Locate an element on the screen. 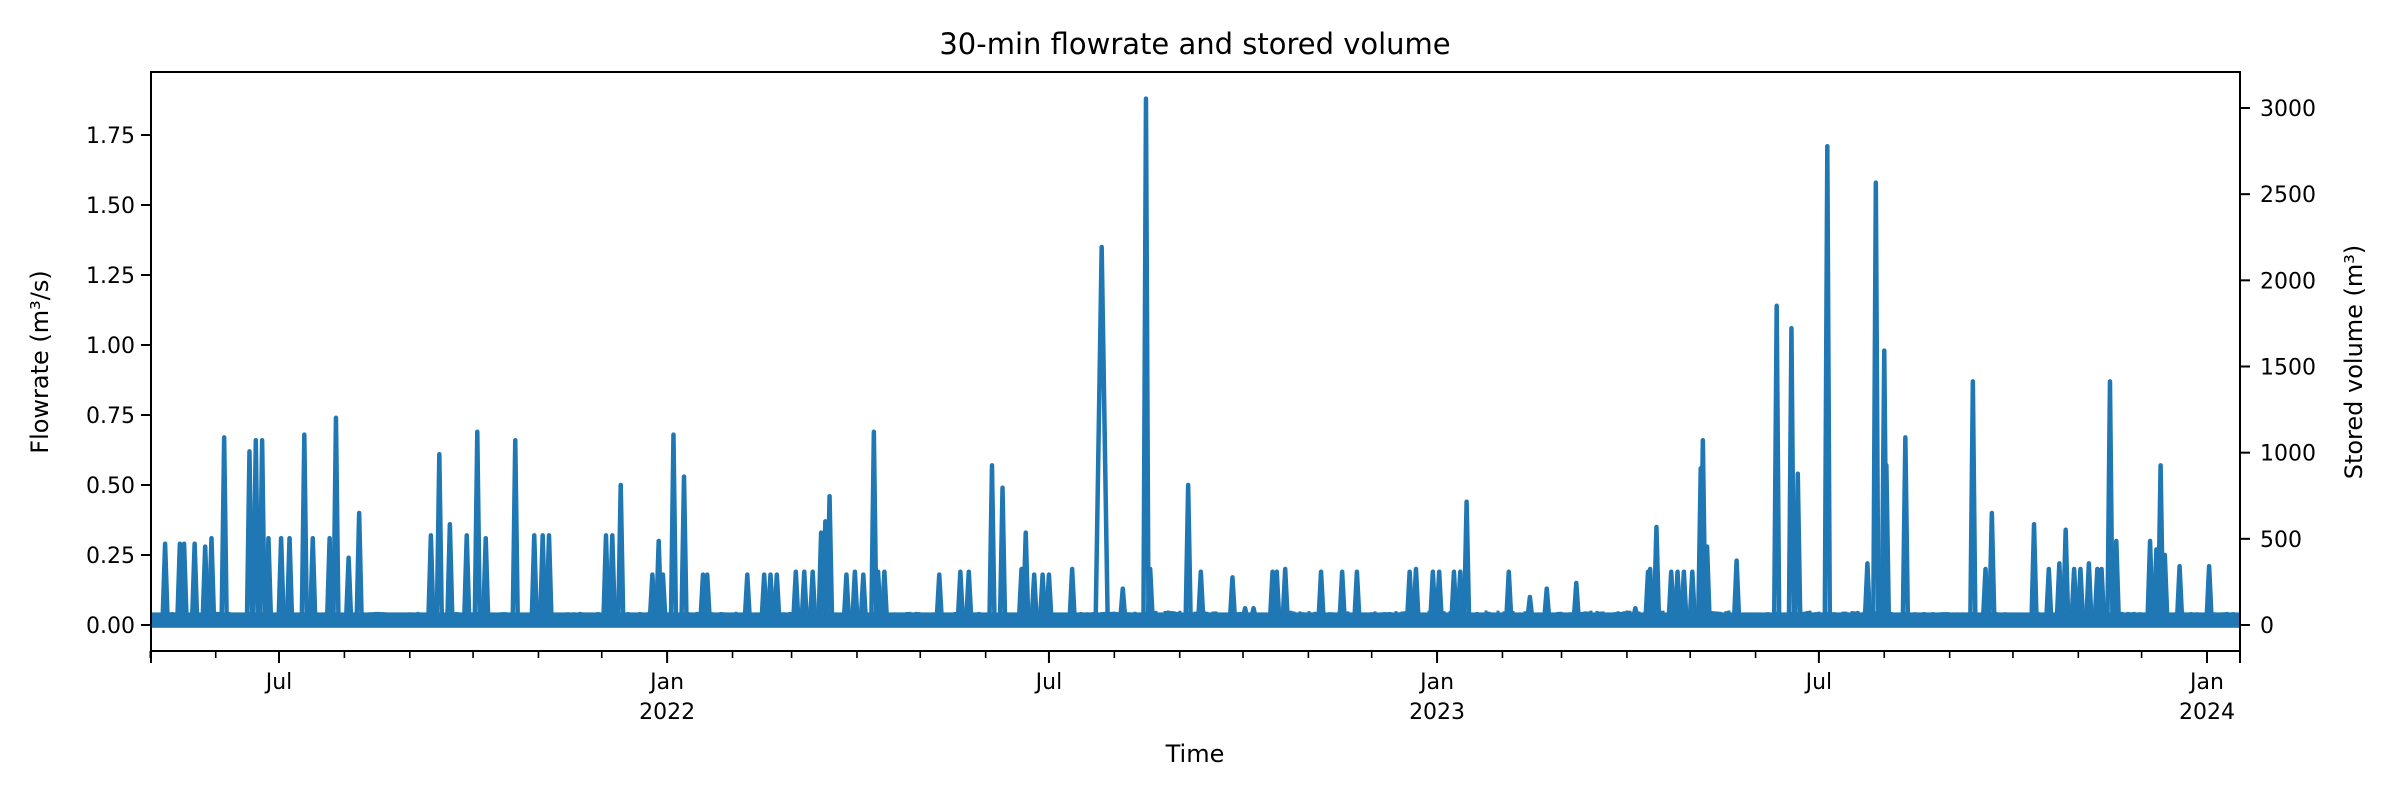 The image size is (2400, 800). y-tick-label: 1.50 is located at coordinates (110, 206).